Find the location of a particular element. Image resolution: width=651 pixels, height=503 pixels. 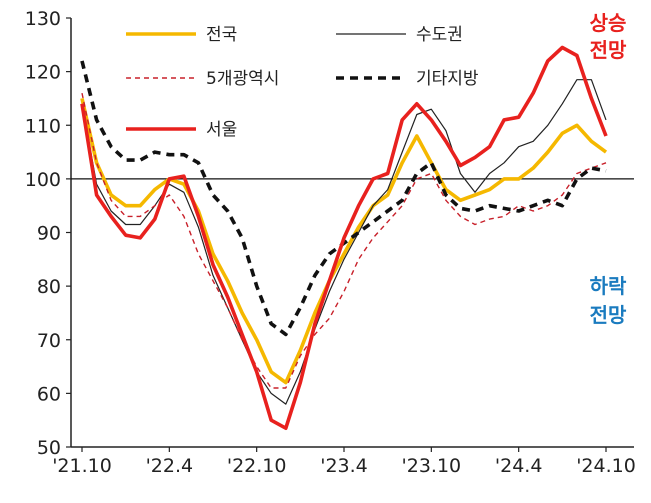

y-tick-label: 50 is located at coordinates (49, 448).